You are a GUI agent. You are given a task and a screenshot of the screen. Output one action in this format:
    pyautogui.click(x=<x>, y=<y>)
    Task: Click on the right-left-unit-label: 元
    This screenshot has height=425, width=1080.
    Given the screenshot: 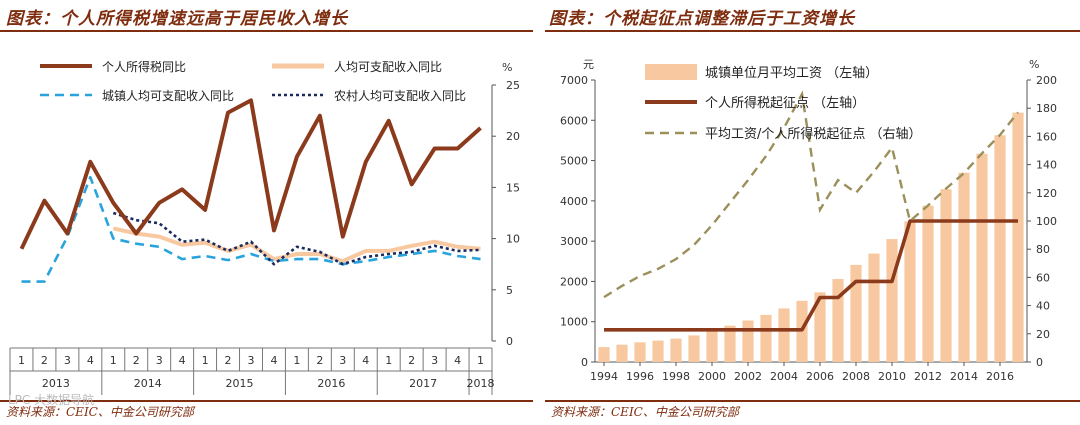 What is the action you would take?
    pyautogui.click(x=588, y=64)
    